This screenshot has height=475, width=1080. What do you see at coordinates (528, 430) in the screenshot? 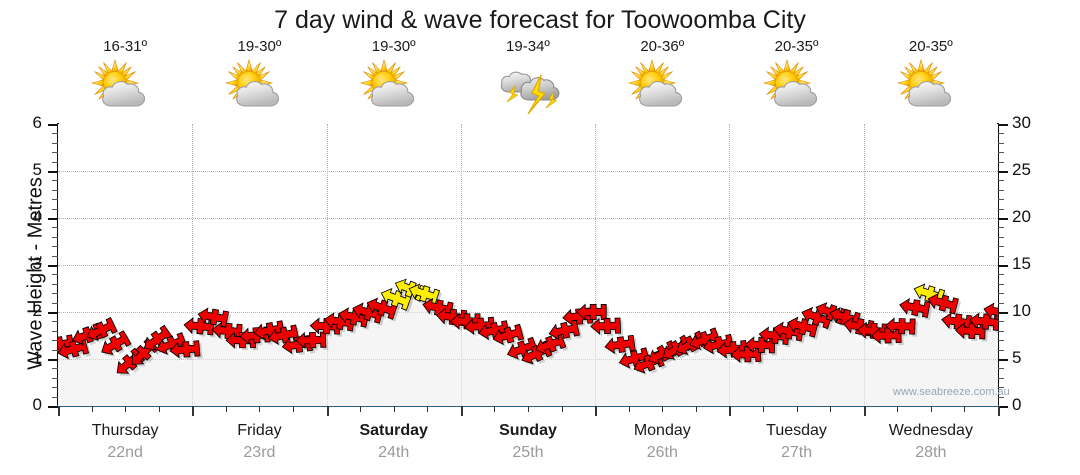
I see `day-name: Sunday` at bounding box center [528, 430].